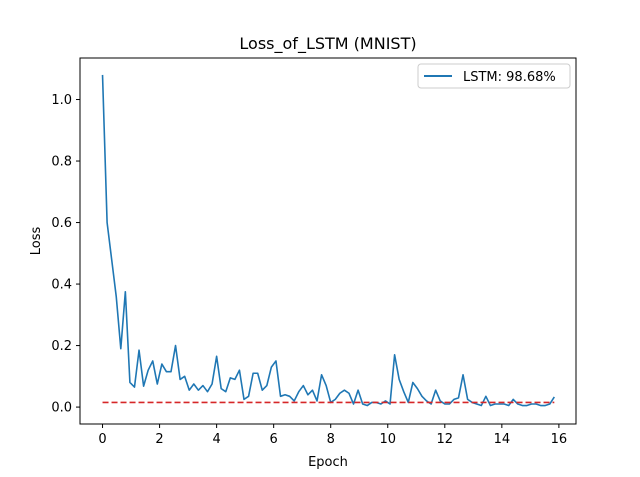 This screenshot has height=477, width=640. I want to click on x-axis-label: Epoch, so click(328, 462).